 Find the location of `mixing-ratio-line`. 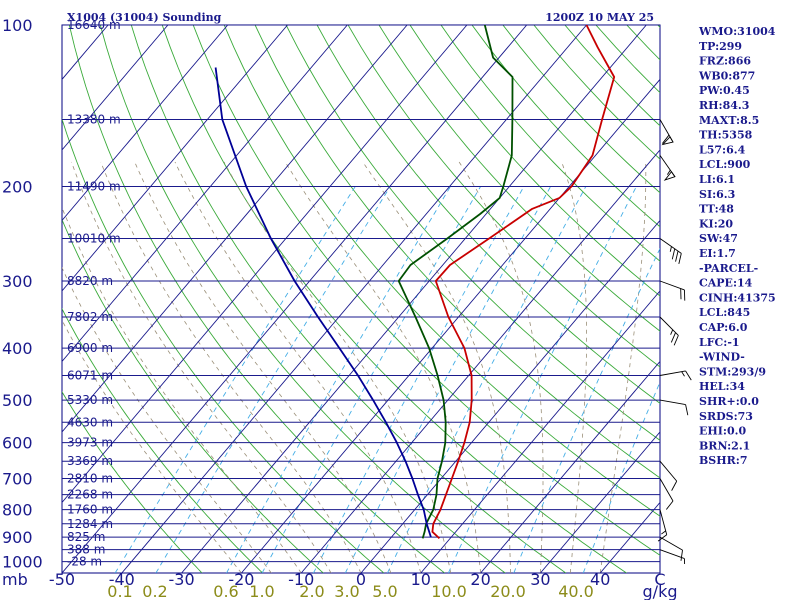

mixing-ratio-line is located at coordinates (586, 410).